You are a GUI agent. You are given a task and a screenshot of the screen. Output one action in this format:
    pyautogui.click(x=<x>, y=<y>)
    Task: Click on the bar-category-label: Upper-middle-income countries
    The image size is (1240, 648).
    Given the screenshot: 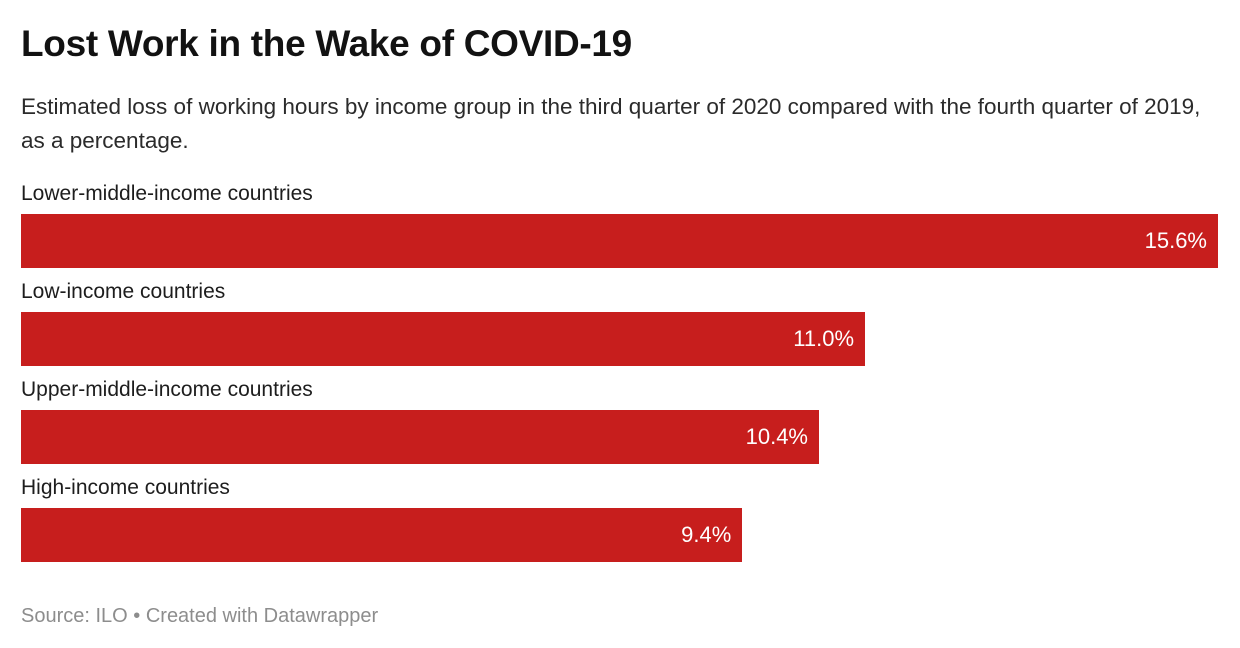 What is the action you would take?
    pyautogui.click(x=167, y=389)
    